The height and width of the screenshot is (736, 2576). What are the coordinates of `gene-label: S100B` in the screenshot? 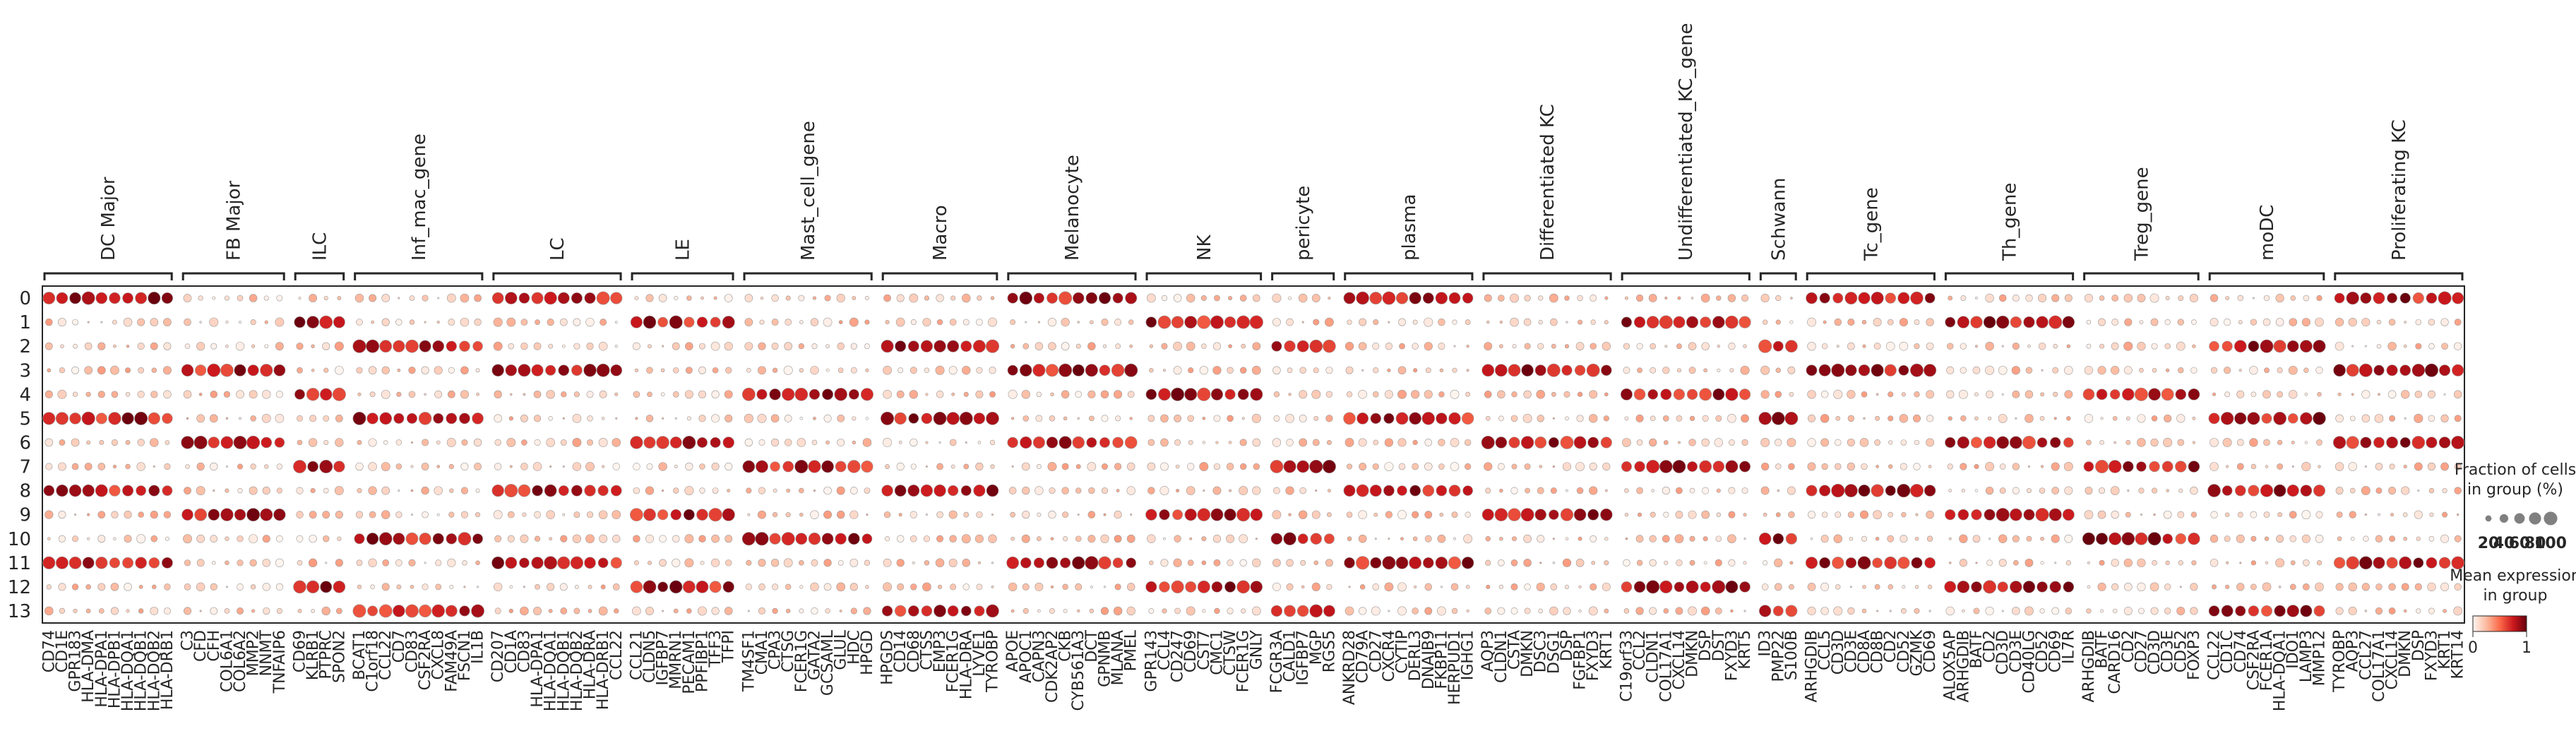 It's located at (1792, 655).